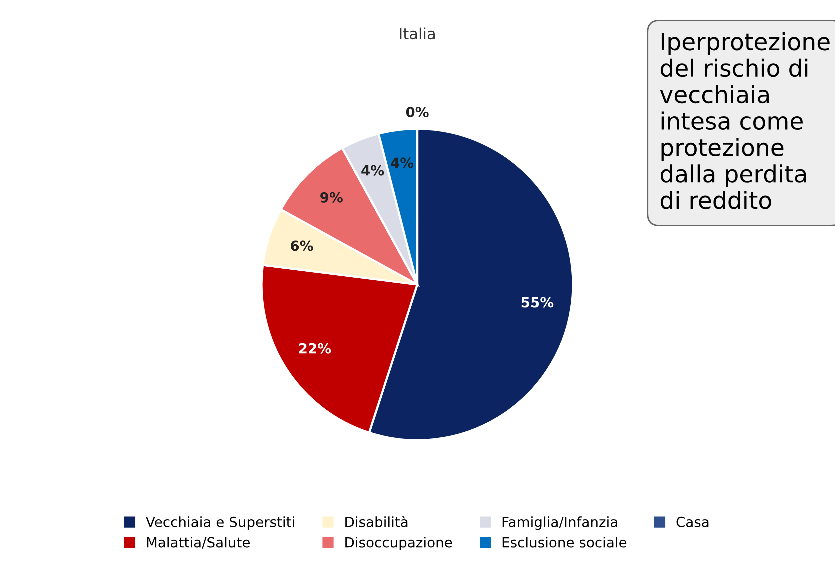 The width and height of the screenshot is (835, 563). I want to click on data-label: 22%, so click(315, 348).